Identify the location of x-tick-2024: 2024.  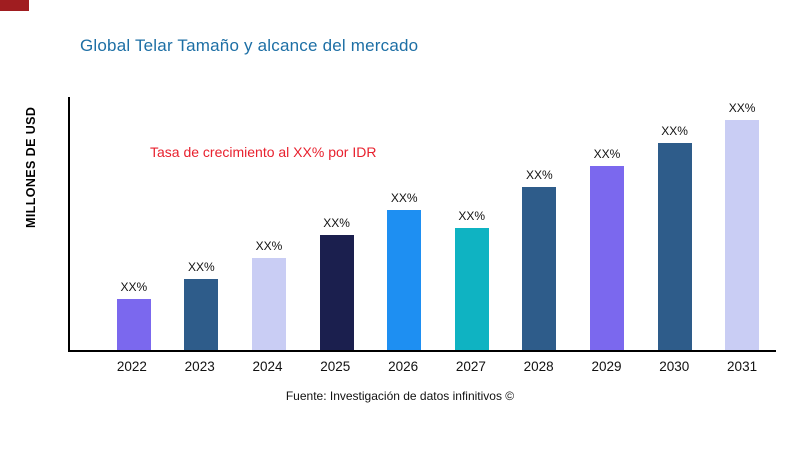
(267, 366).